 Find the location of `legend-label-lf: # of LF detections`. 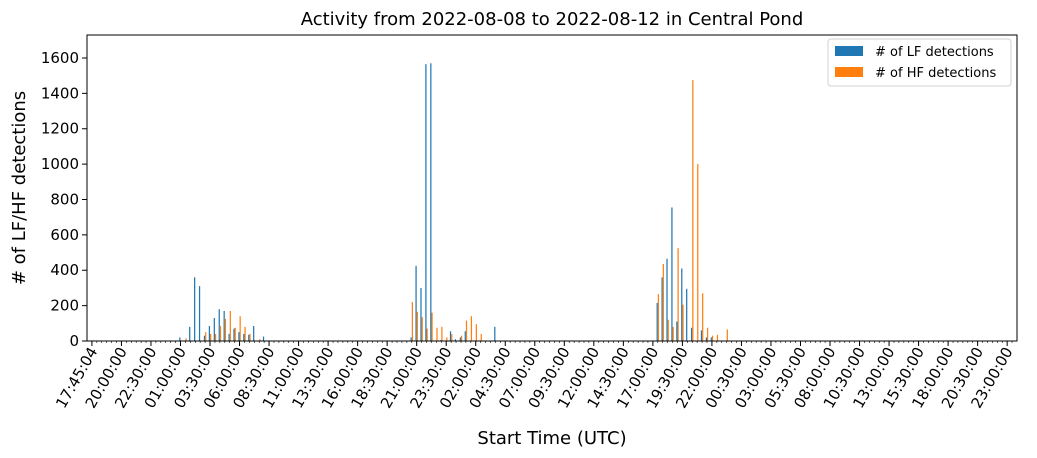

legend-label-lf: # of LF detections is located at coordinates (934, 52).